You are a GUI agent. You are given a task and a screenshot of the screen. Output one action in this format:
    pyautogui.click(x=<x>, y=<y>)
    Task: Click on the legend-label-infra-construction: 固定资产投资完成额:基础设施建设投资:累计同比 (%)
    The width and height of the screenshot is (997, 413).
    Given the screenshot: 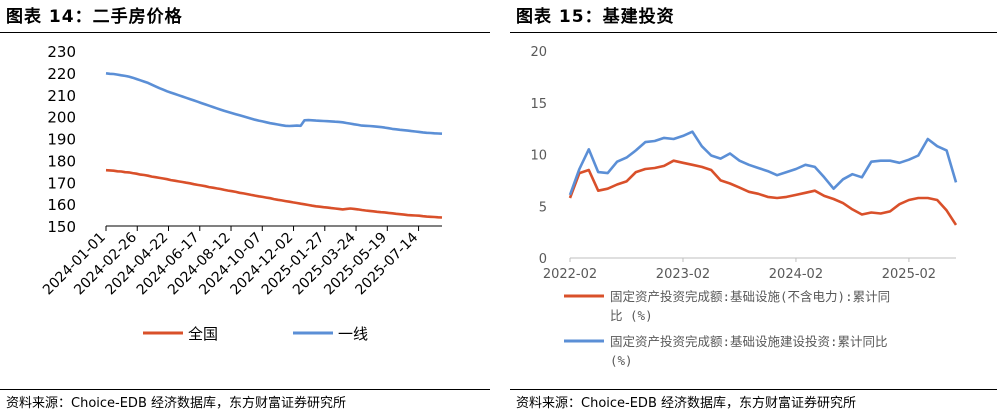 What is the action you would take?
    pyautogui.click(x=752, y=351)
    